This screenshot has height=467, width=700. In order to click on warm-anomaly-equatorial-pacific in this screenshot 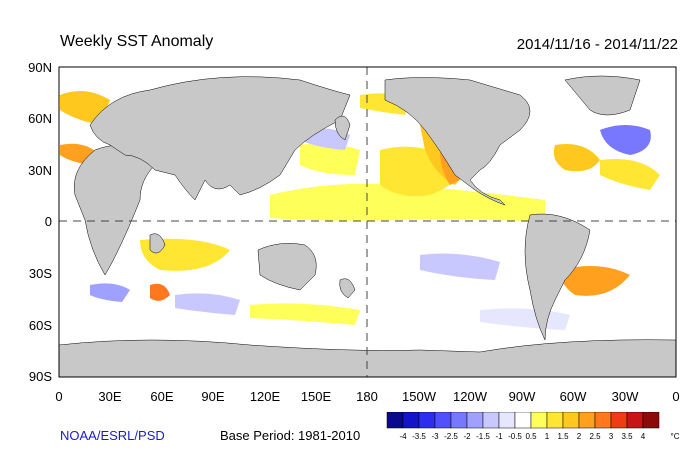, I will do `click(407, 202)`.